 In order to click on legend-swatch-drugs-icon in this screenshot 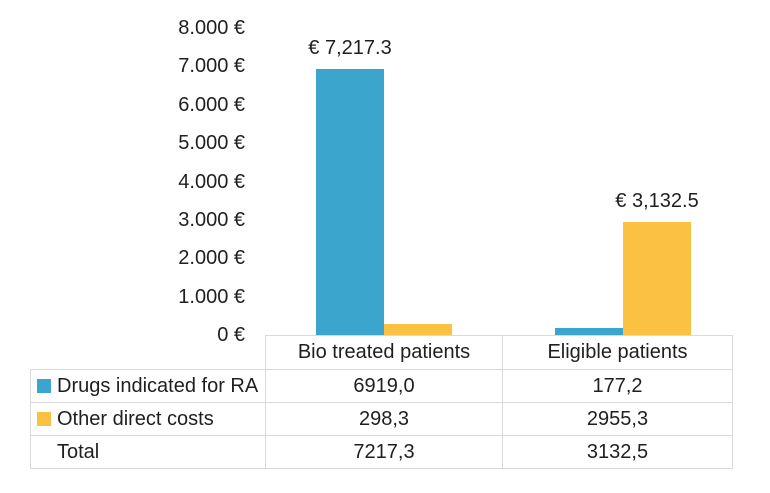, I will do `click(44, 386)`.